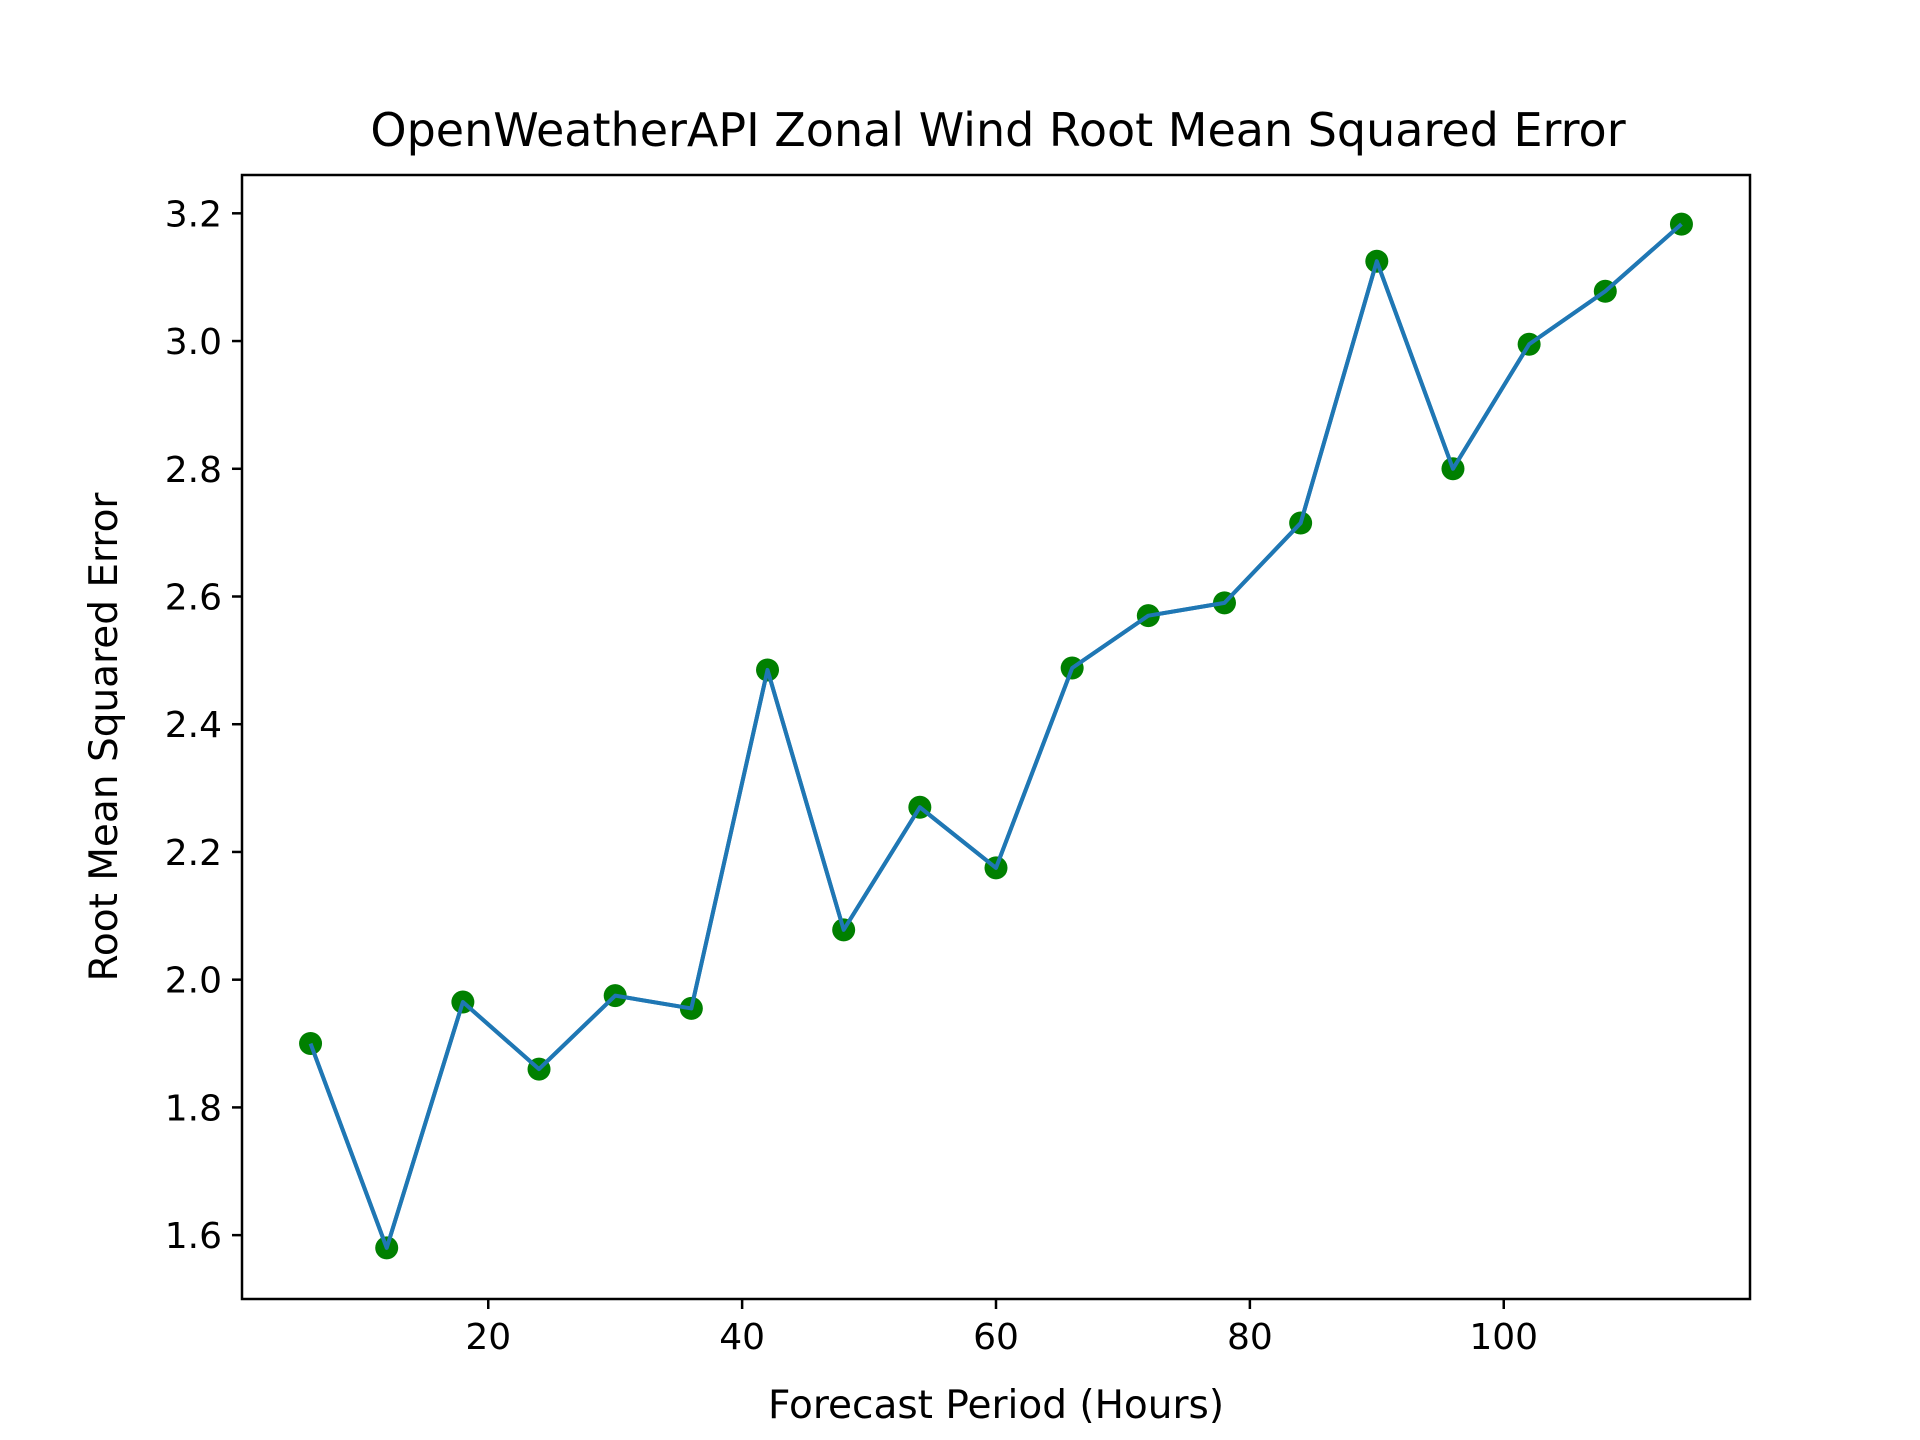  What do you see at coordinates (488, 1337) in the screenshot?
I see `x-tick-label: 20` at bounding box center [488, 1337].